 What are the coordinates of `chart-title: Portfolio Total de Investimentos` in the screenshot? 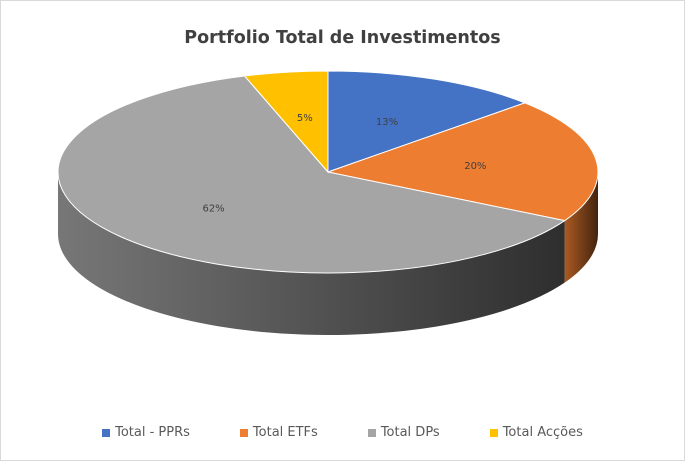 It's located at (342, 38).